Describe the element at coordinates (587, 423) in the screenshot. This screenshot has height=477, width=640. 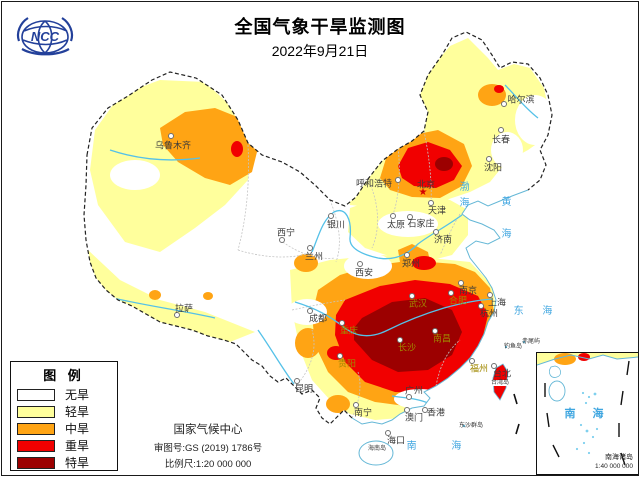
I see `inset-islands` at that location.